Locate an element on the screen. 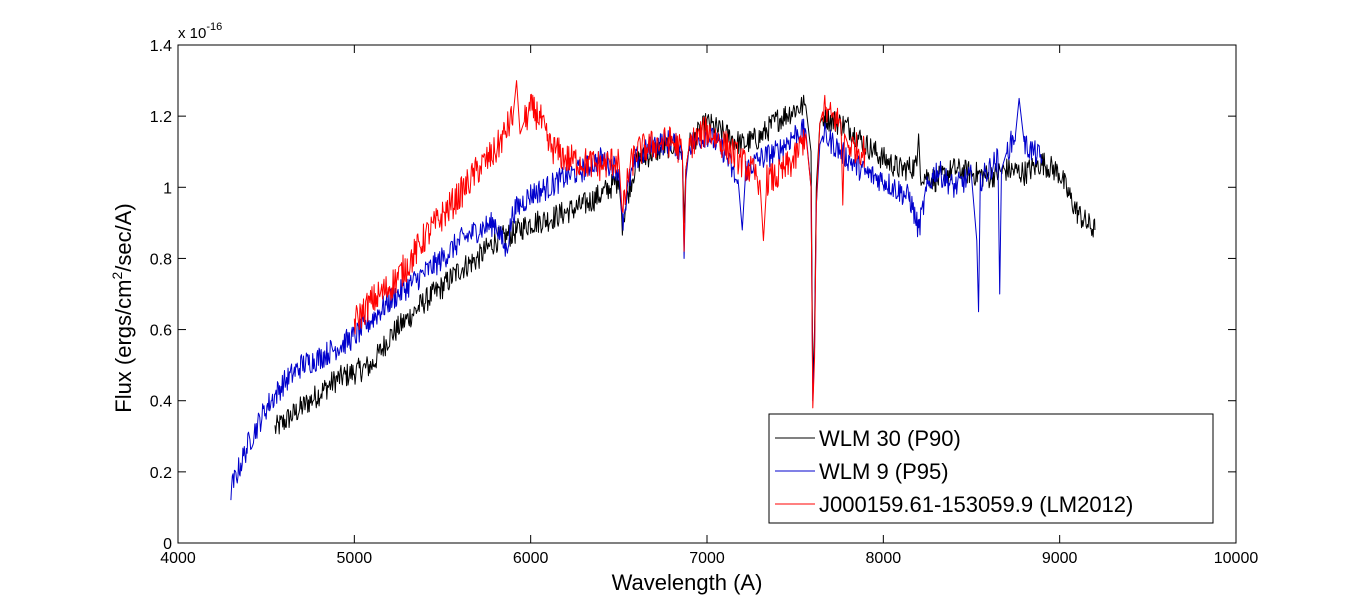 The image size is (1367, 609). legend-entry-3: J000159.61-153059.9 (LM2012) is located at coordinates (976, 504).